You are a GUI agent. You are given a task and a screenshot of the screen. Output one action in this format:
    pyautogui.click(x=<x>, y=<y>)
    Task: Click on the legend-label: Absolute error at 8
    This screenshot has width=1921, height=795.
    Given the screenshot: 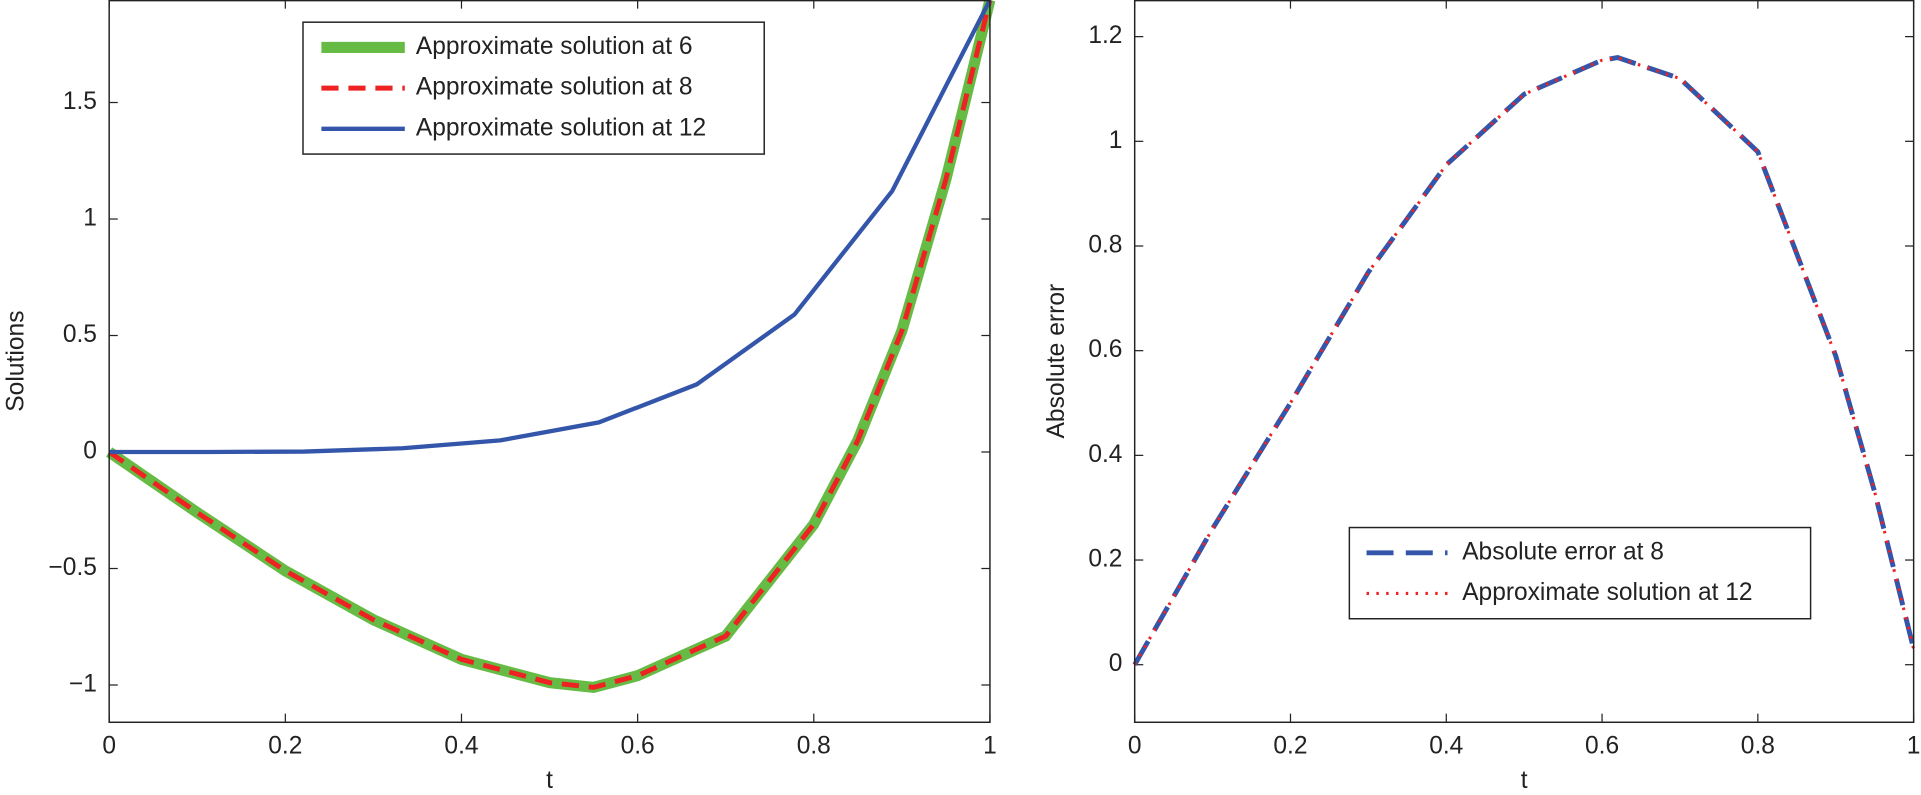 What is the action you would take?
    pyautogui.click(x=1563, y=551)
    